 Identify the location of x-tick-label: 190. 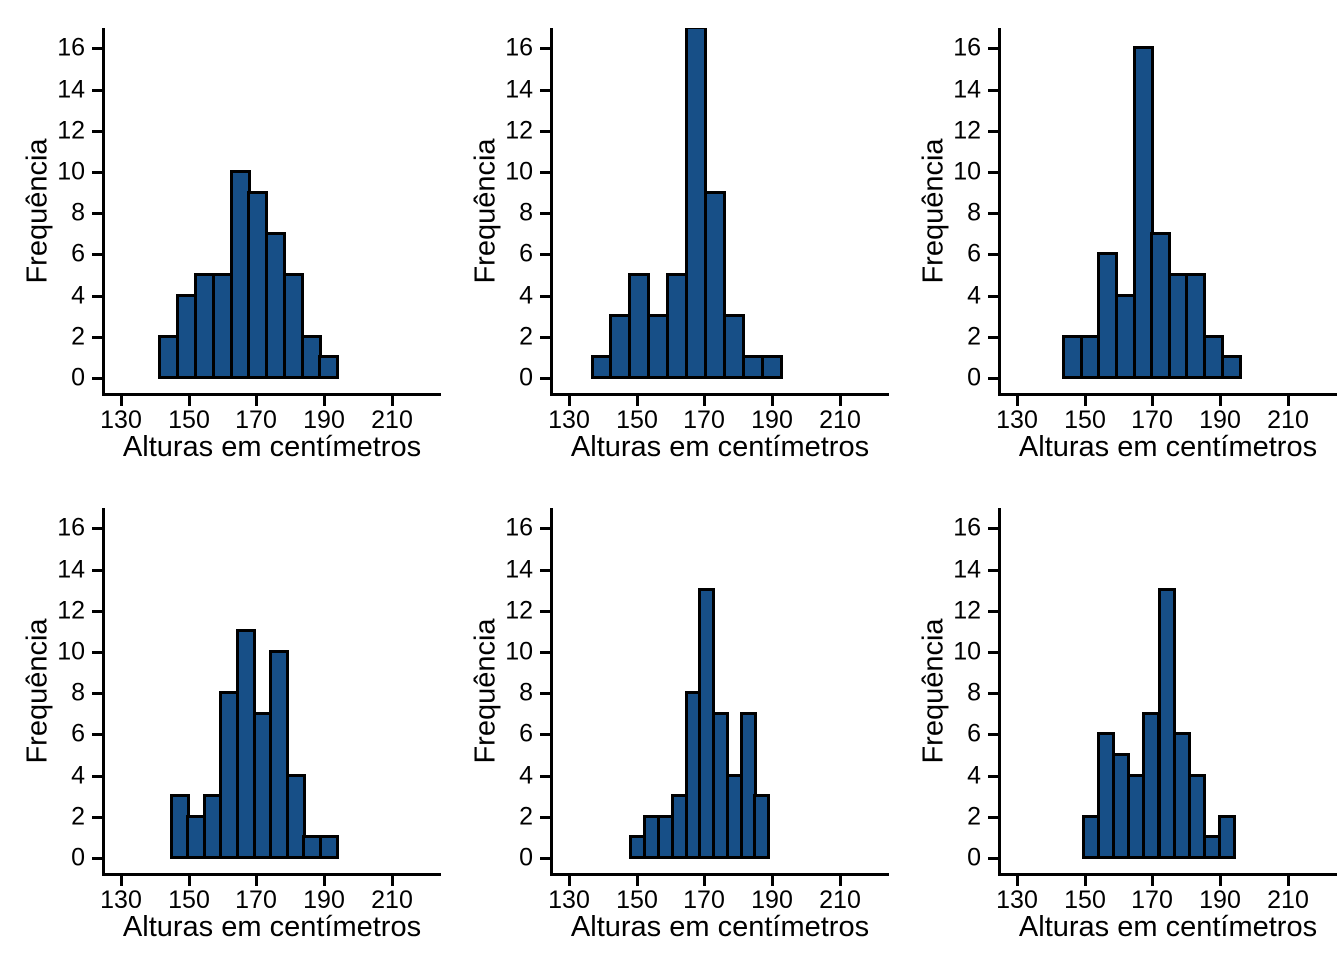
(324, 420).